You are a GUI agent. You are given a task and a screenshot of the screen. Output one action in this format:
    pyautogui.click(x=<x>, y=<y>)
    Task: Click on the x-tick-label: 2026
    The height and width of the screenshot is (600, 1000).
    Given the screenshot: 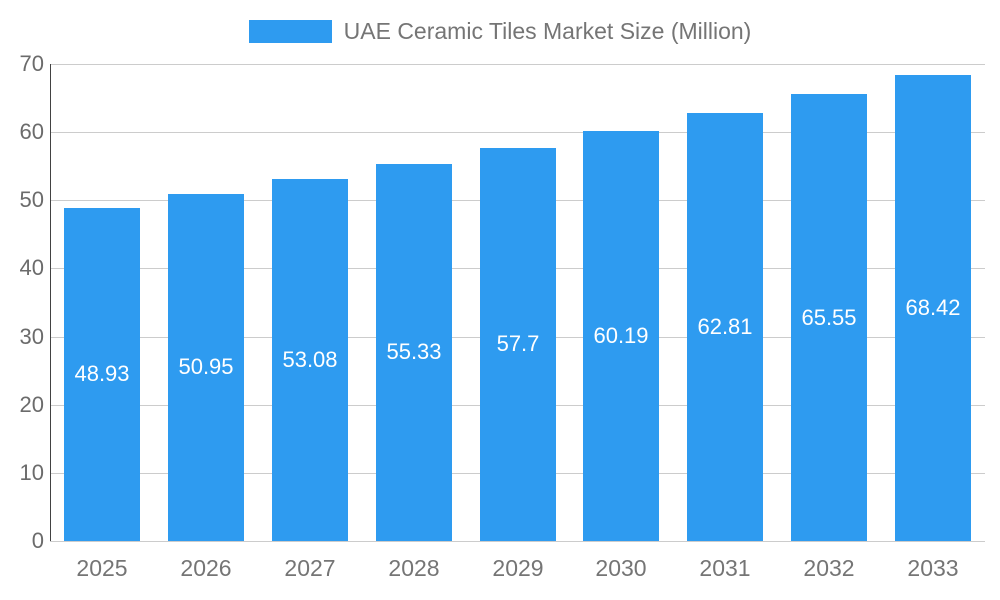 What is the action you would take?
    pyautogui.click(x=206, y=568)
    